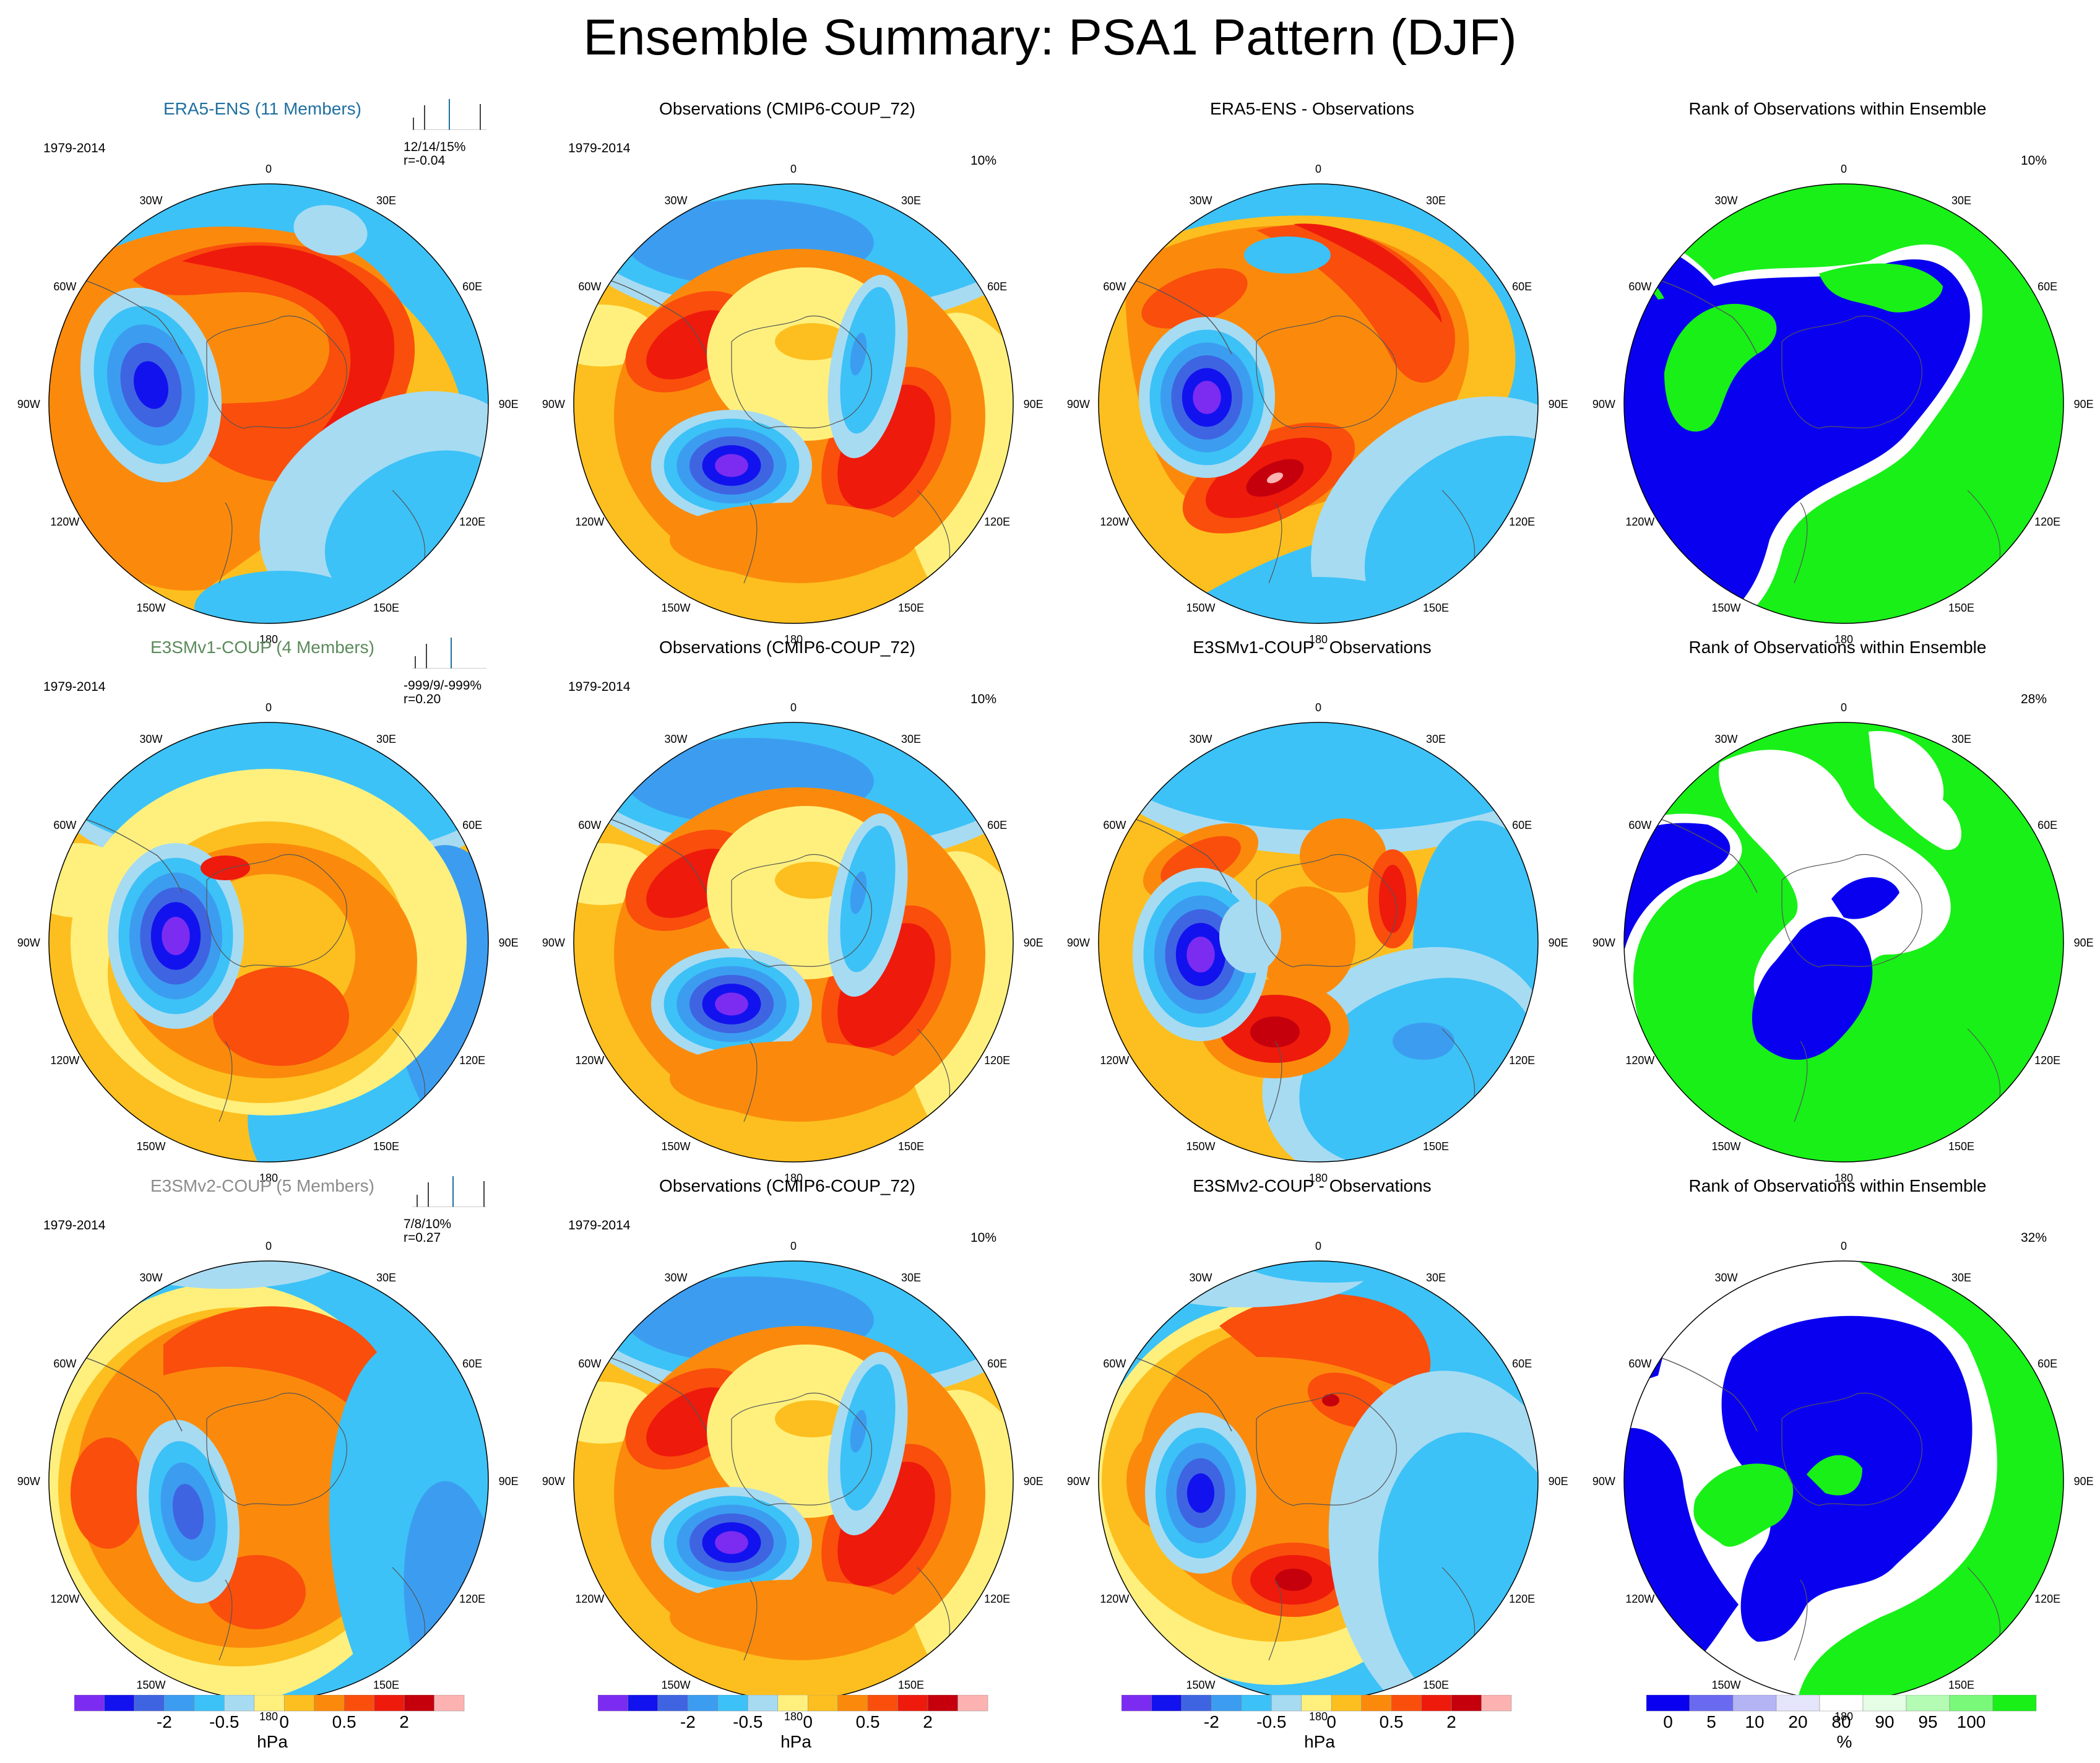 This screenshot has height=1763, width=2100. I want to click on colorbar-tick-label: 2, so click(928, 1721).